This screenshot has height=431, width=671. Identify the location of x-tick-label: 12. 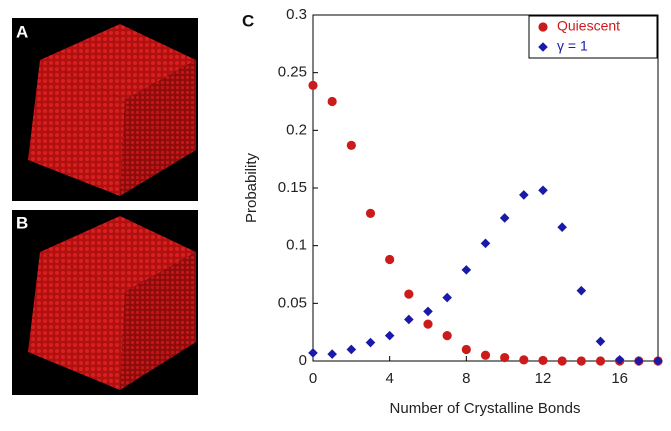
(543, 378).